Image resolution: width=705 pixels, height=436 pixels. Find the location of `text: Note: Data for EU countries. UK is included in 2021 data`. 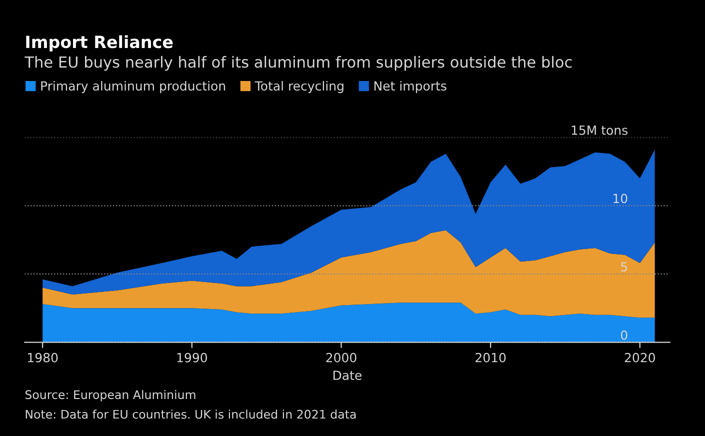

text: Note: Data for EU countries. UK is included in 2021 data is located at coordinates (191, 414).